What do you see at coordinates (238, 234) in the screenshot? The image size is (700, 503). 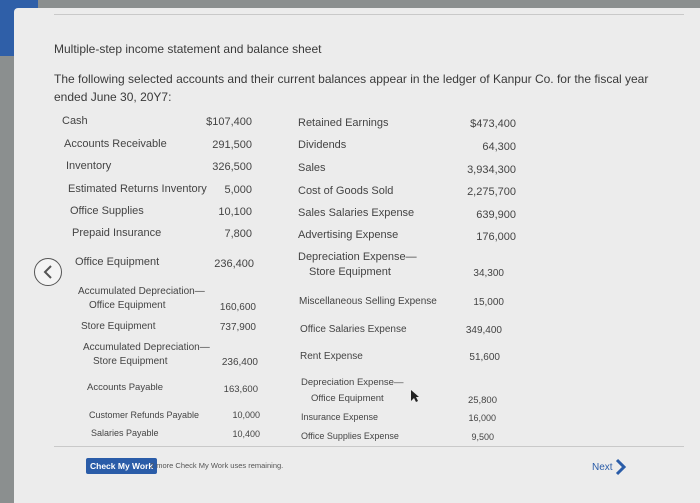 I see `account-value: 7,800` at bounding box center [238, 234].